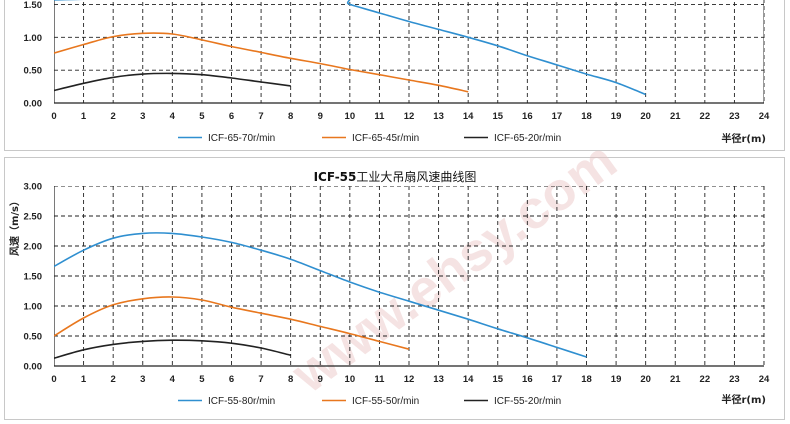 The image size is (790, 424). What do you see at coordinates (33, 217) in the screenshot?
I see `y-tick-label: 2.50` at bounding box center [33, 217].